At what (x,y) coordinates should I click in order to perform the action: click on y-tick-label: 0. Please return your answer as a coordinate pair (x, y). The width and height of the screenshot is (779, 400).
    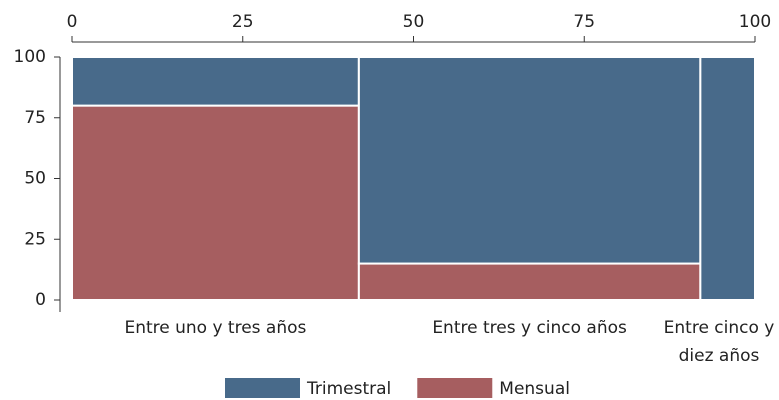
    Looking at the image, I should click on (40, 300).